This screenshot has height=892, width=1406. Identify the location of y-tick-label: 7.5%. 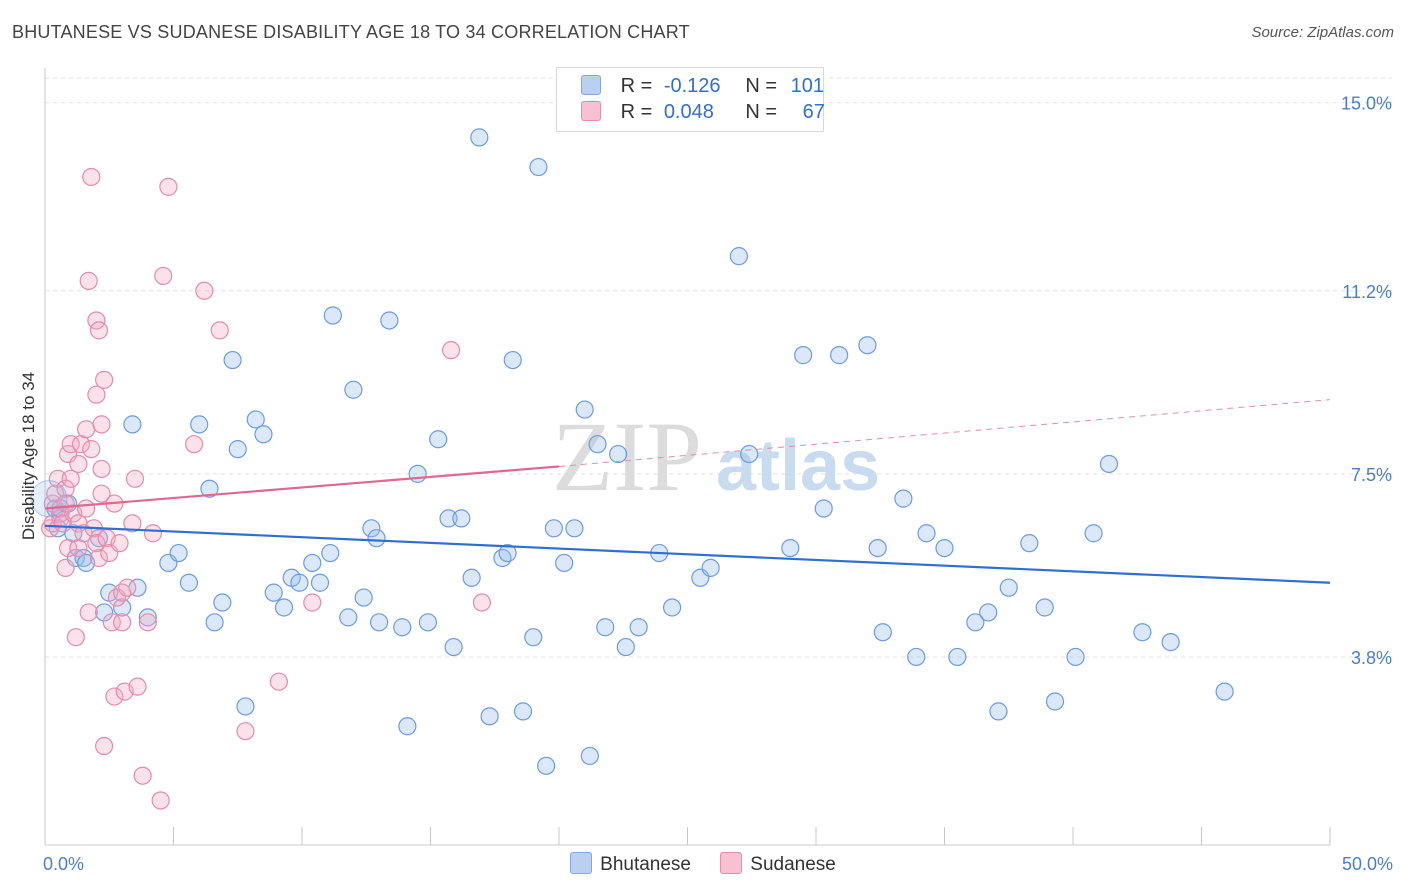
(1371, 475).